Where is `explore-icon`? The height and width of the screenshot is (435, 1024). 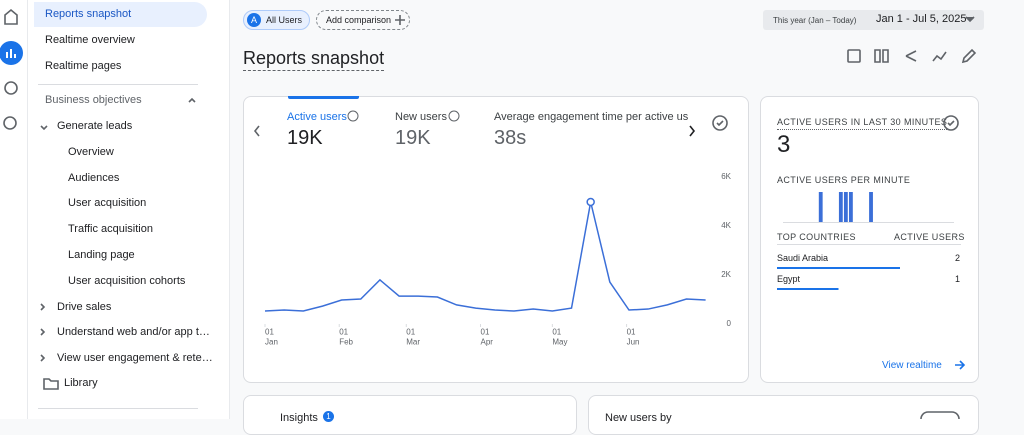
explore-icon is located at coordinates (11, 88).